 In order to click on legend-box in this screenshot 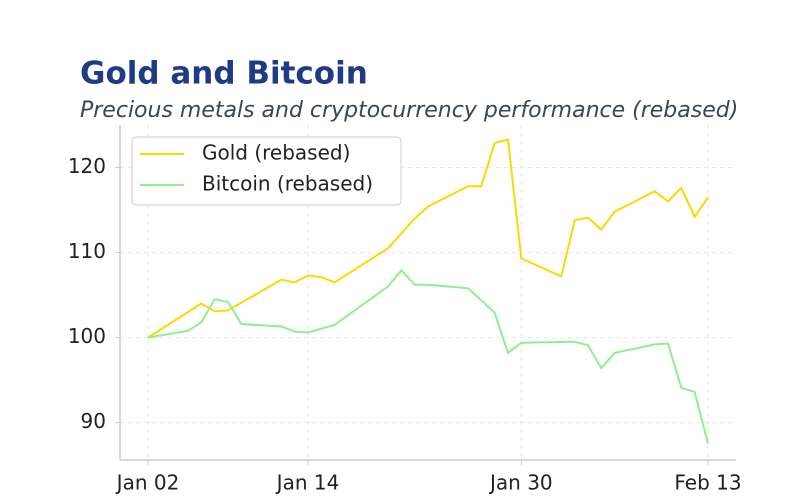, I will do `click(266, 171)`.